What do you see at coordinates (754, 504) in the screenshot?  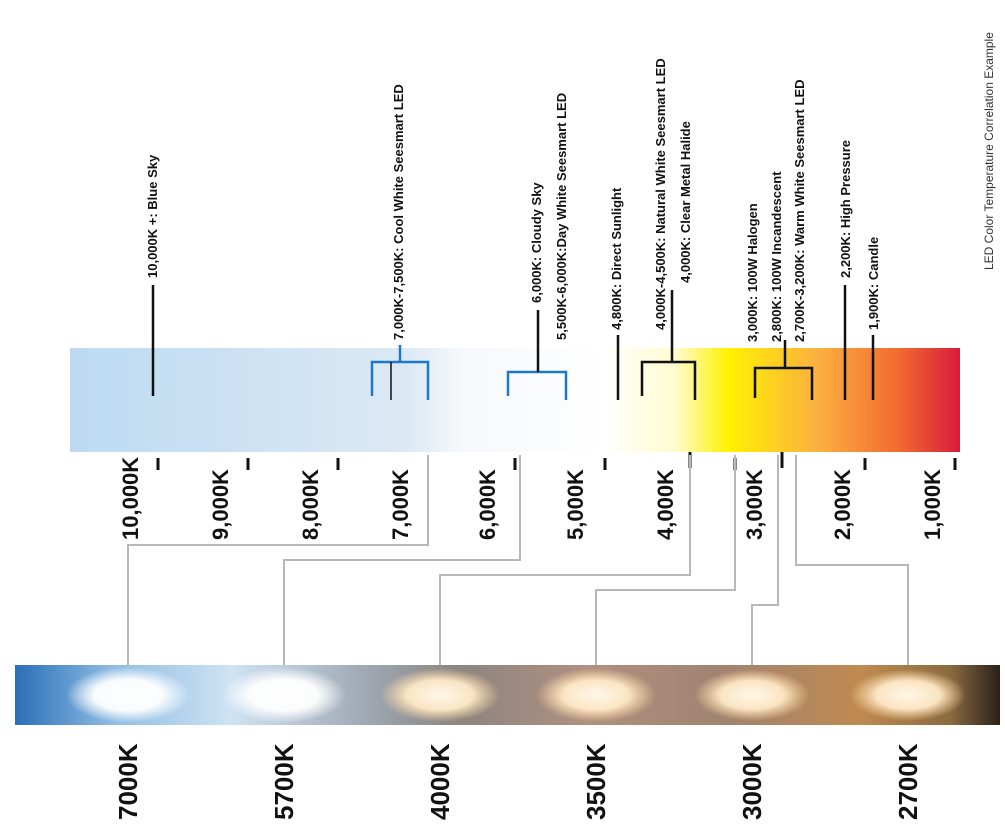 I see `tick-label: 3,000K` at bounding box center [754, 504].